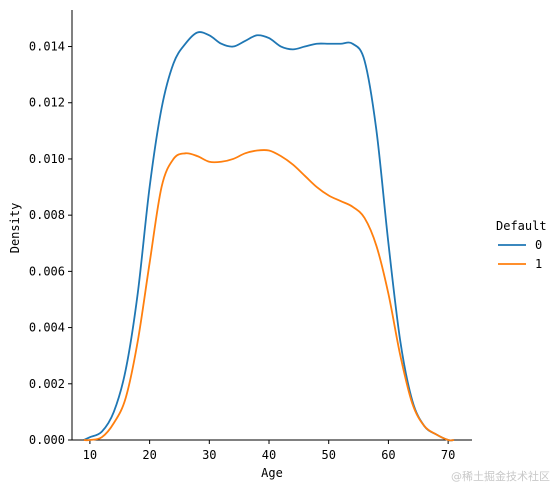 The image size is (558, 494). Describe the element at coordinates (47, 384) in the screenshot. I see `y-tick-label: 0.002` at that location.